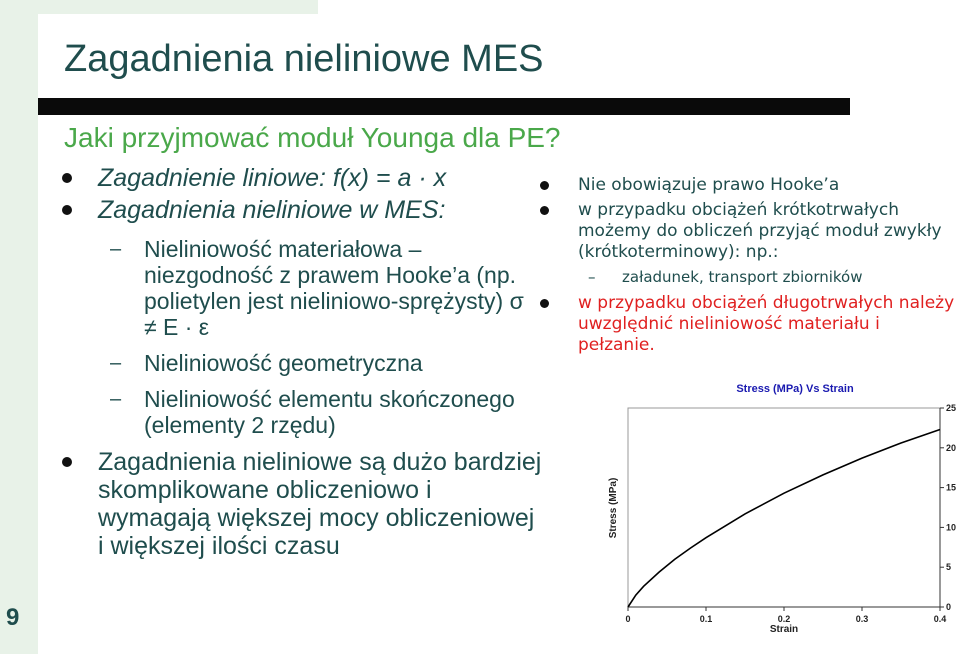 This screenshot has height=654, width=960. Describe the element at coordinates (948, 607) in the screenshot. I see `y-tick-label: 0` at that location.